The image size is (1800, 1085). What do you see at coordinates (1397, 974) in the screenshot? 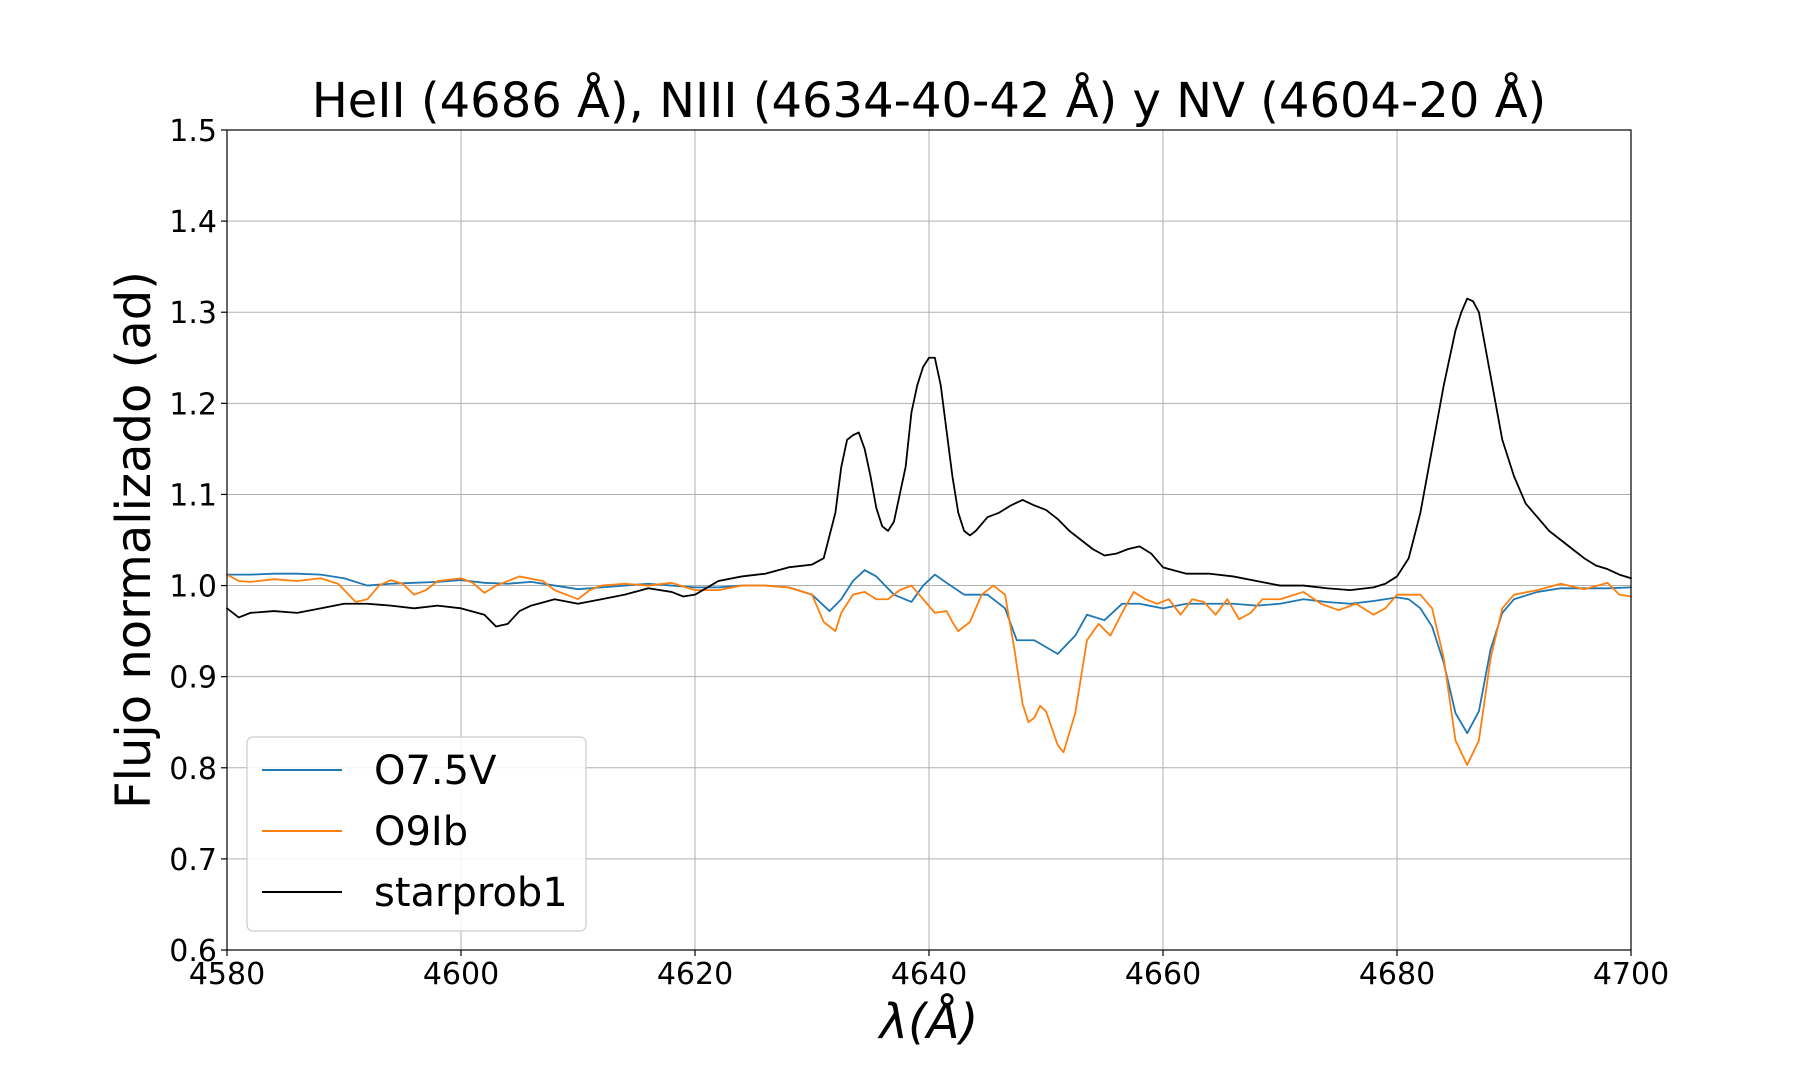
I see `x-tick-label: 4680` at bounding box center [1397, 974].